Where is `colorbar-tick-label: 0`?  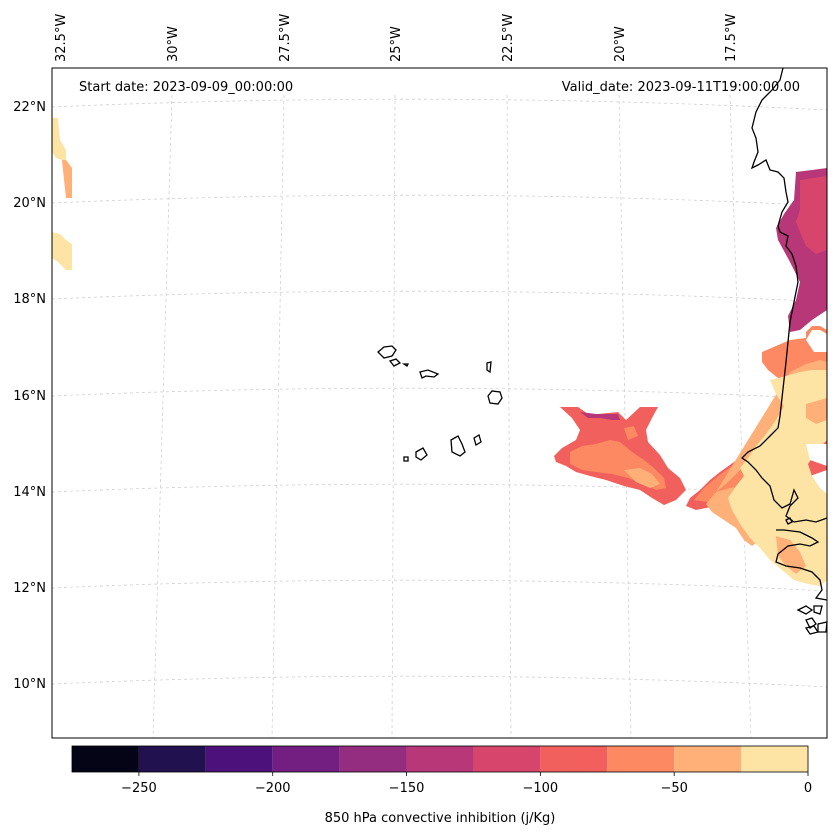
colorbar-tick-label: 0 is located at coordinates (808, 788).